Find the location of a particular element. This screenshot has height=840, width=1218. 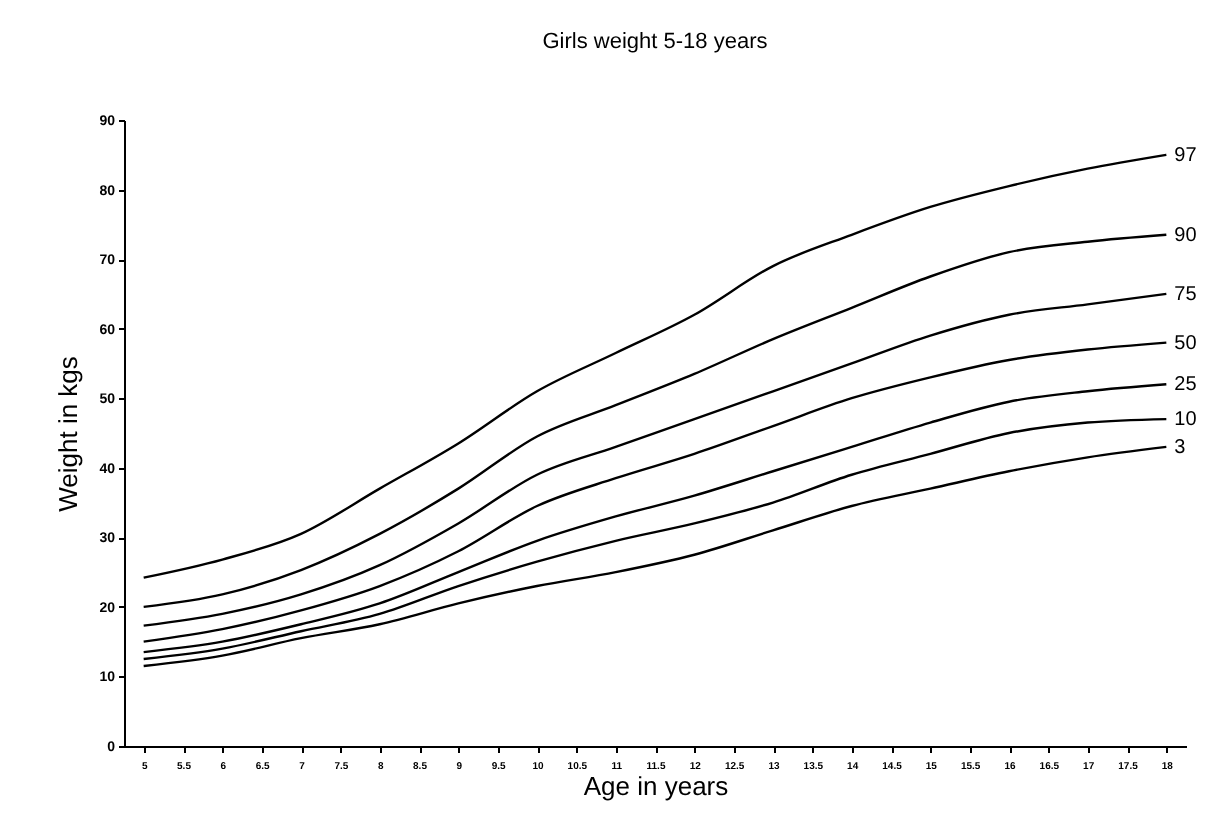

y-axis-title: Weight in kgs is located at coordinates (68, 433).